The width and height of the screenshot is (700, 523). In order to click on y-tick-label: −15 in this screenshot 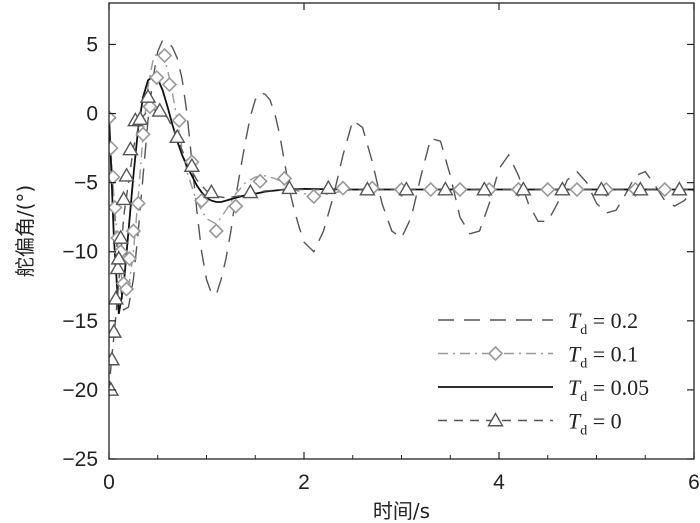, I will do `click(80, 321)`.